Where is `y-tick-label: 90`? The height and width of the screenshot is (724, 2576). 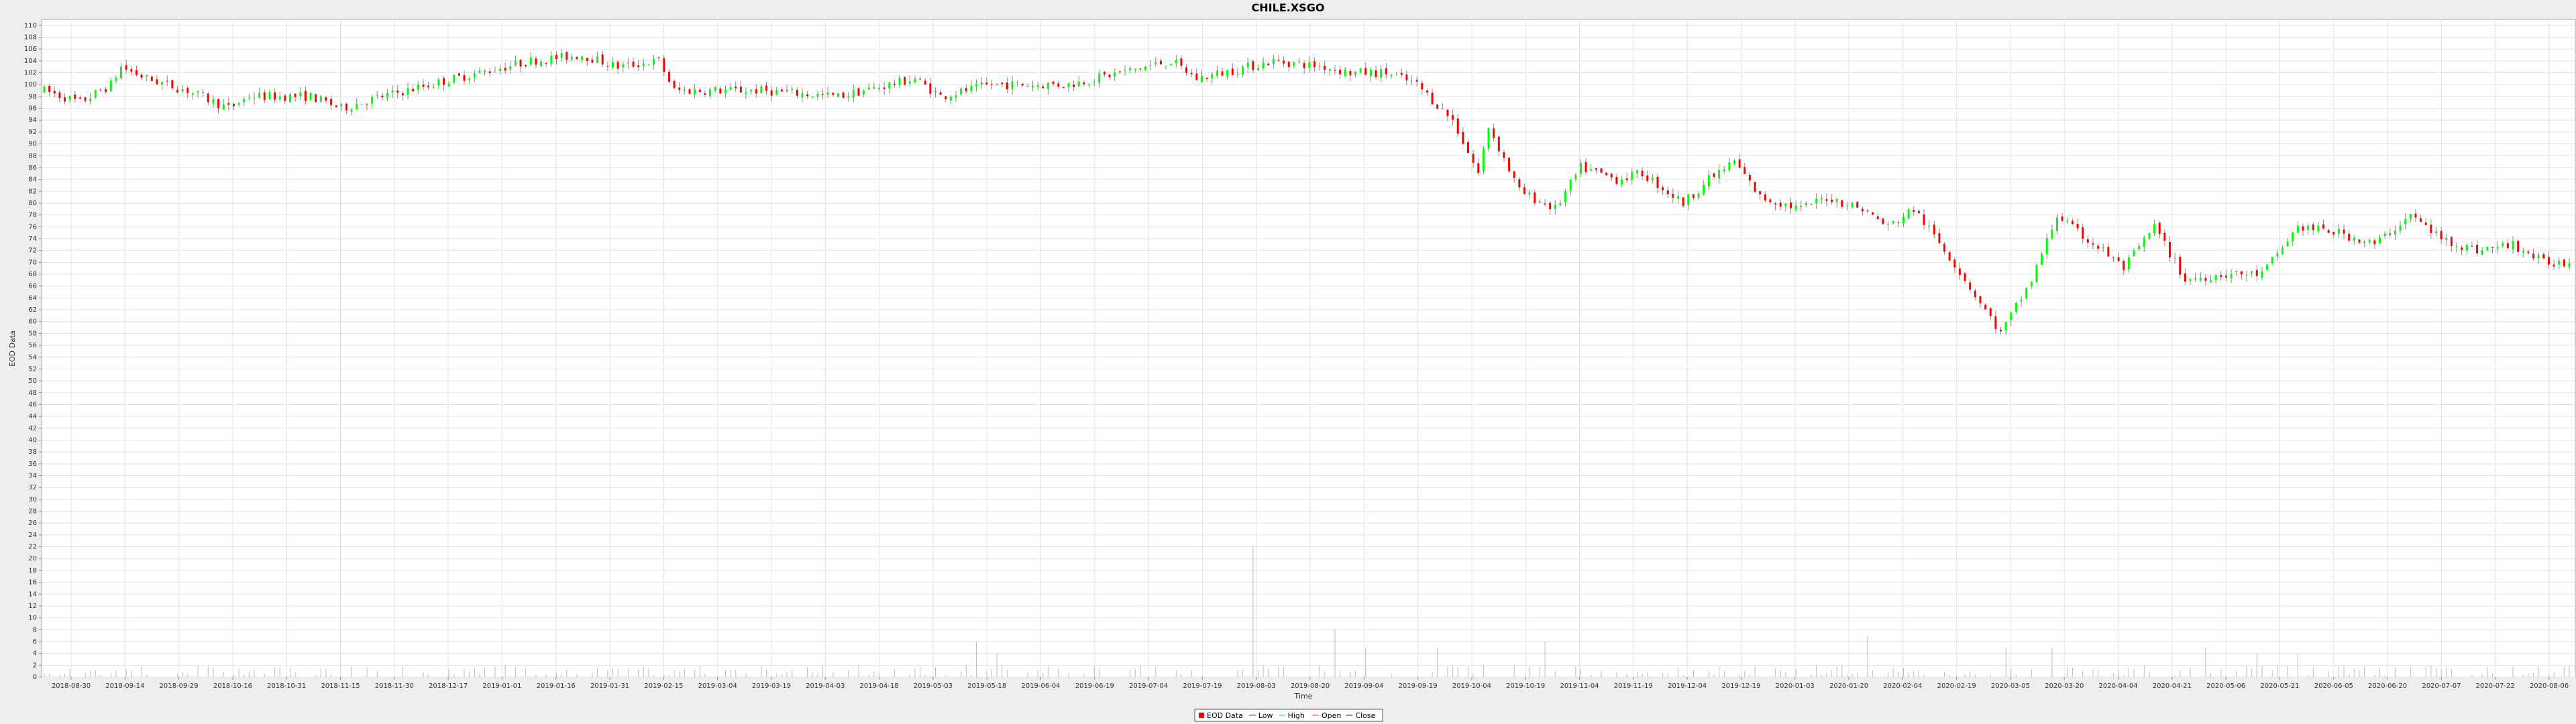 y-tick-label: 90 is located at coordinates (32, 144).